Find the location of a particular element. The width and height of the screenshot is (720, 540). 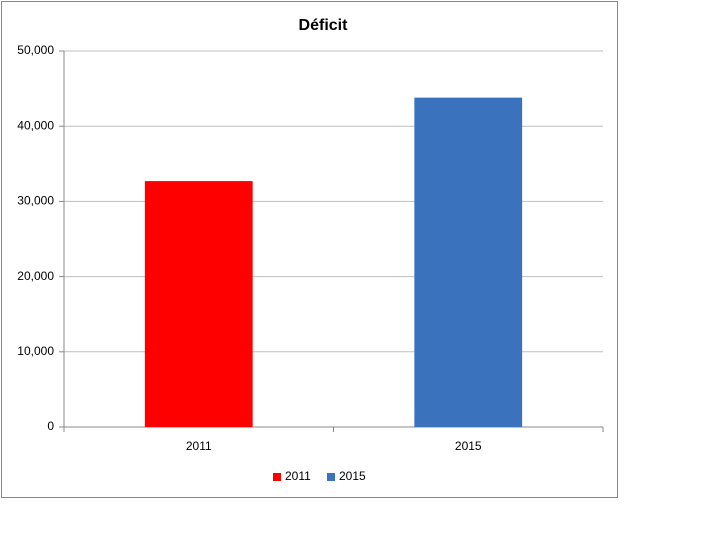

legend-label: 2015 is located at coordinates (352, 476).